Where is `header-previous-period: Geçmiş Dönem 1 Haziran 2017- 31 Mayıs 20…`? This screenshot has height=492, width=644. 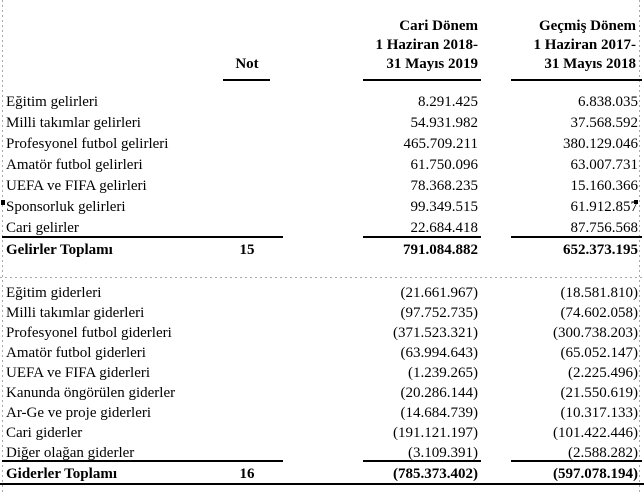
header-previous-period: Geçmiş Dönem 1 Haziran 2017- 31 Mayıs 20… is located at coordinates (585, 45).